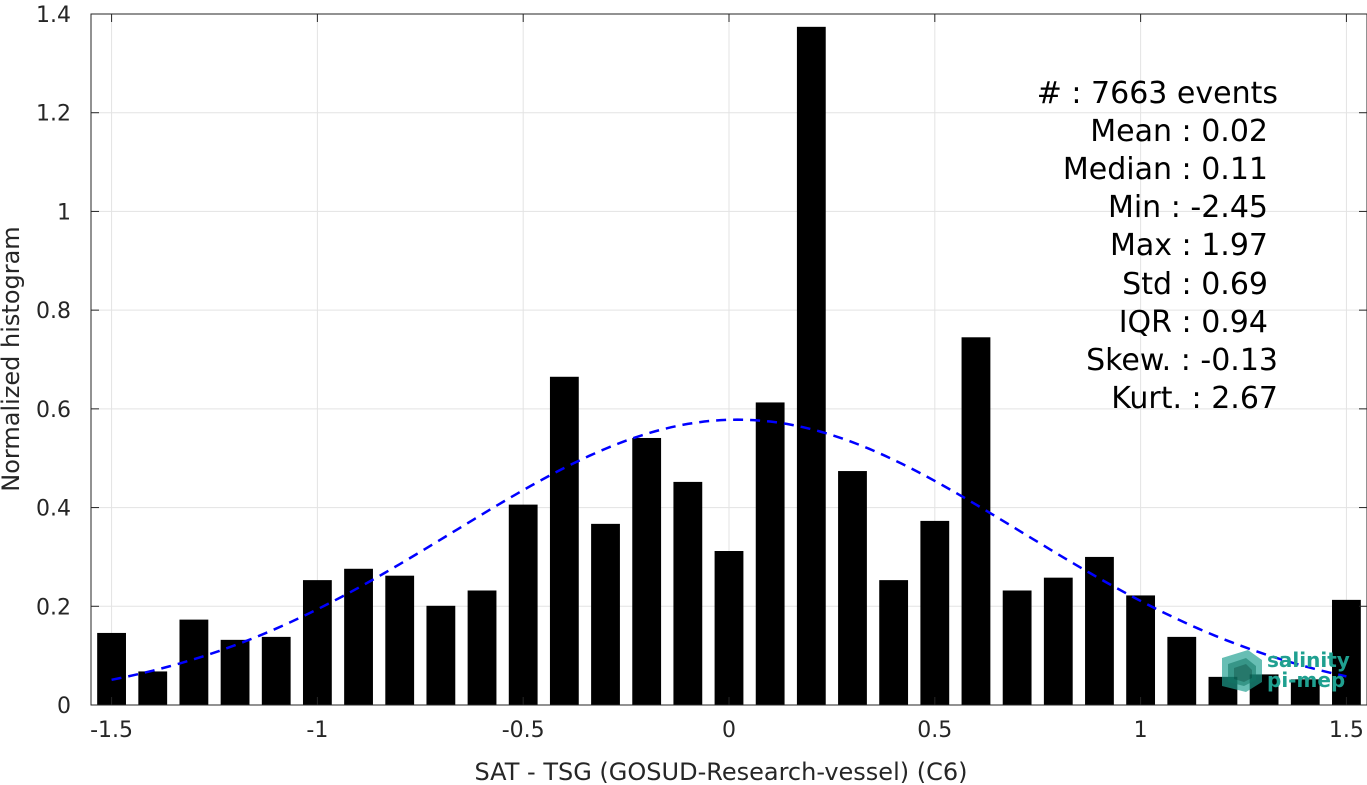 The height and width of the screenshot is (785, 1367). What do you see at coordinates (523, 730) in the screenshot?
I see `x-tick-label: -0.5` at bounding box center [523, 730].